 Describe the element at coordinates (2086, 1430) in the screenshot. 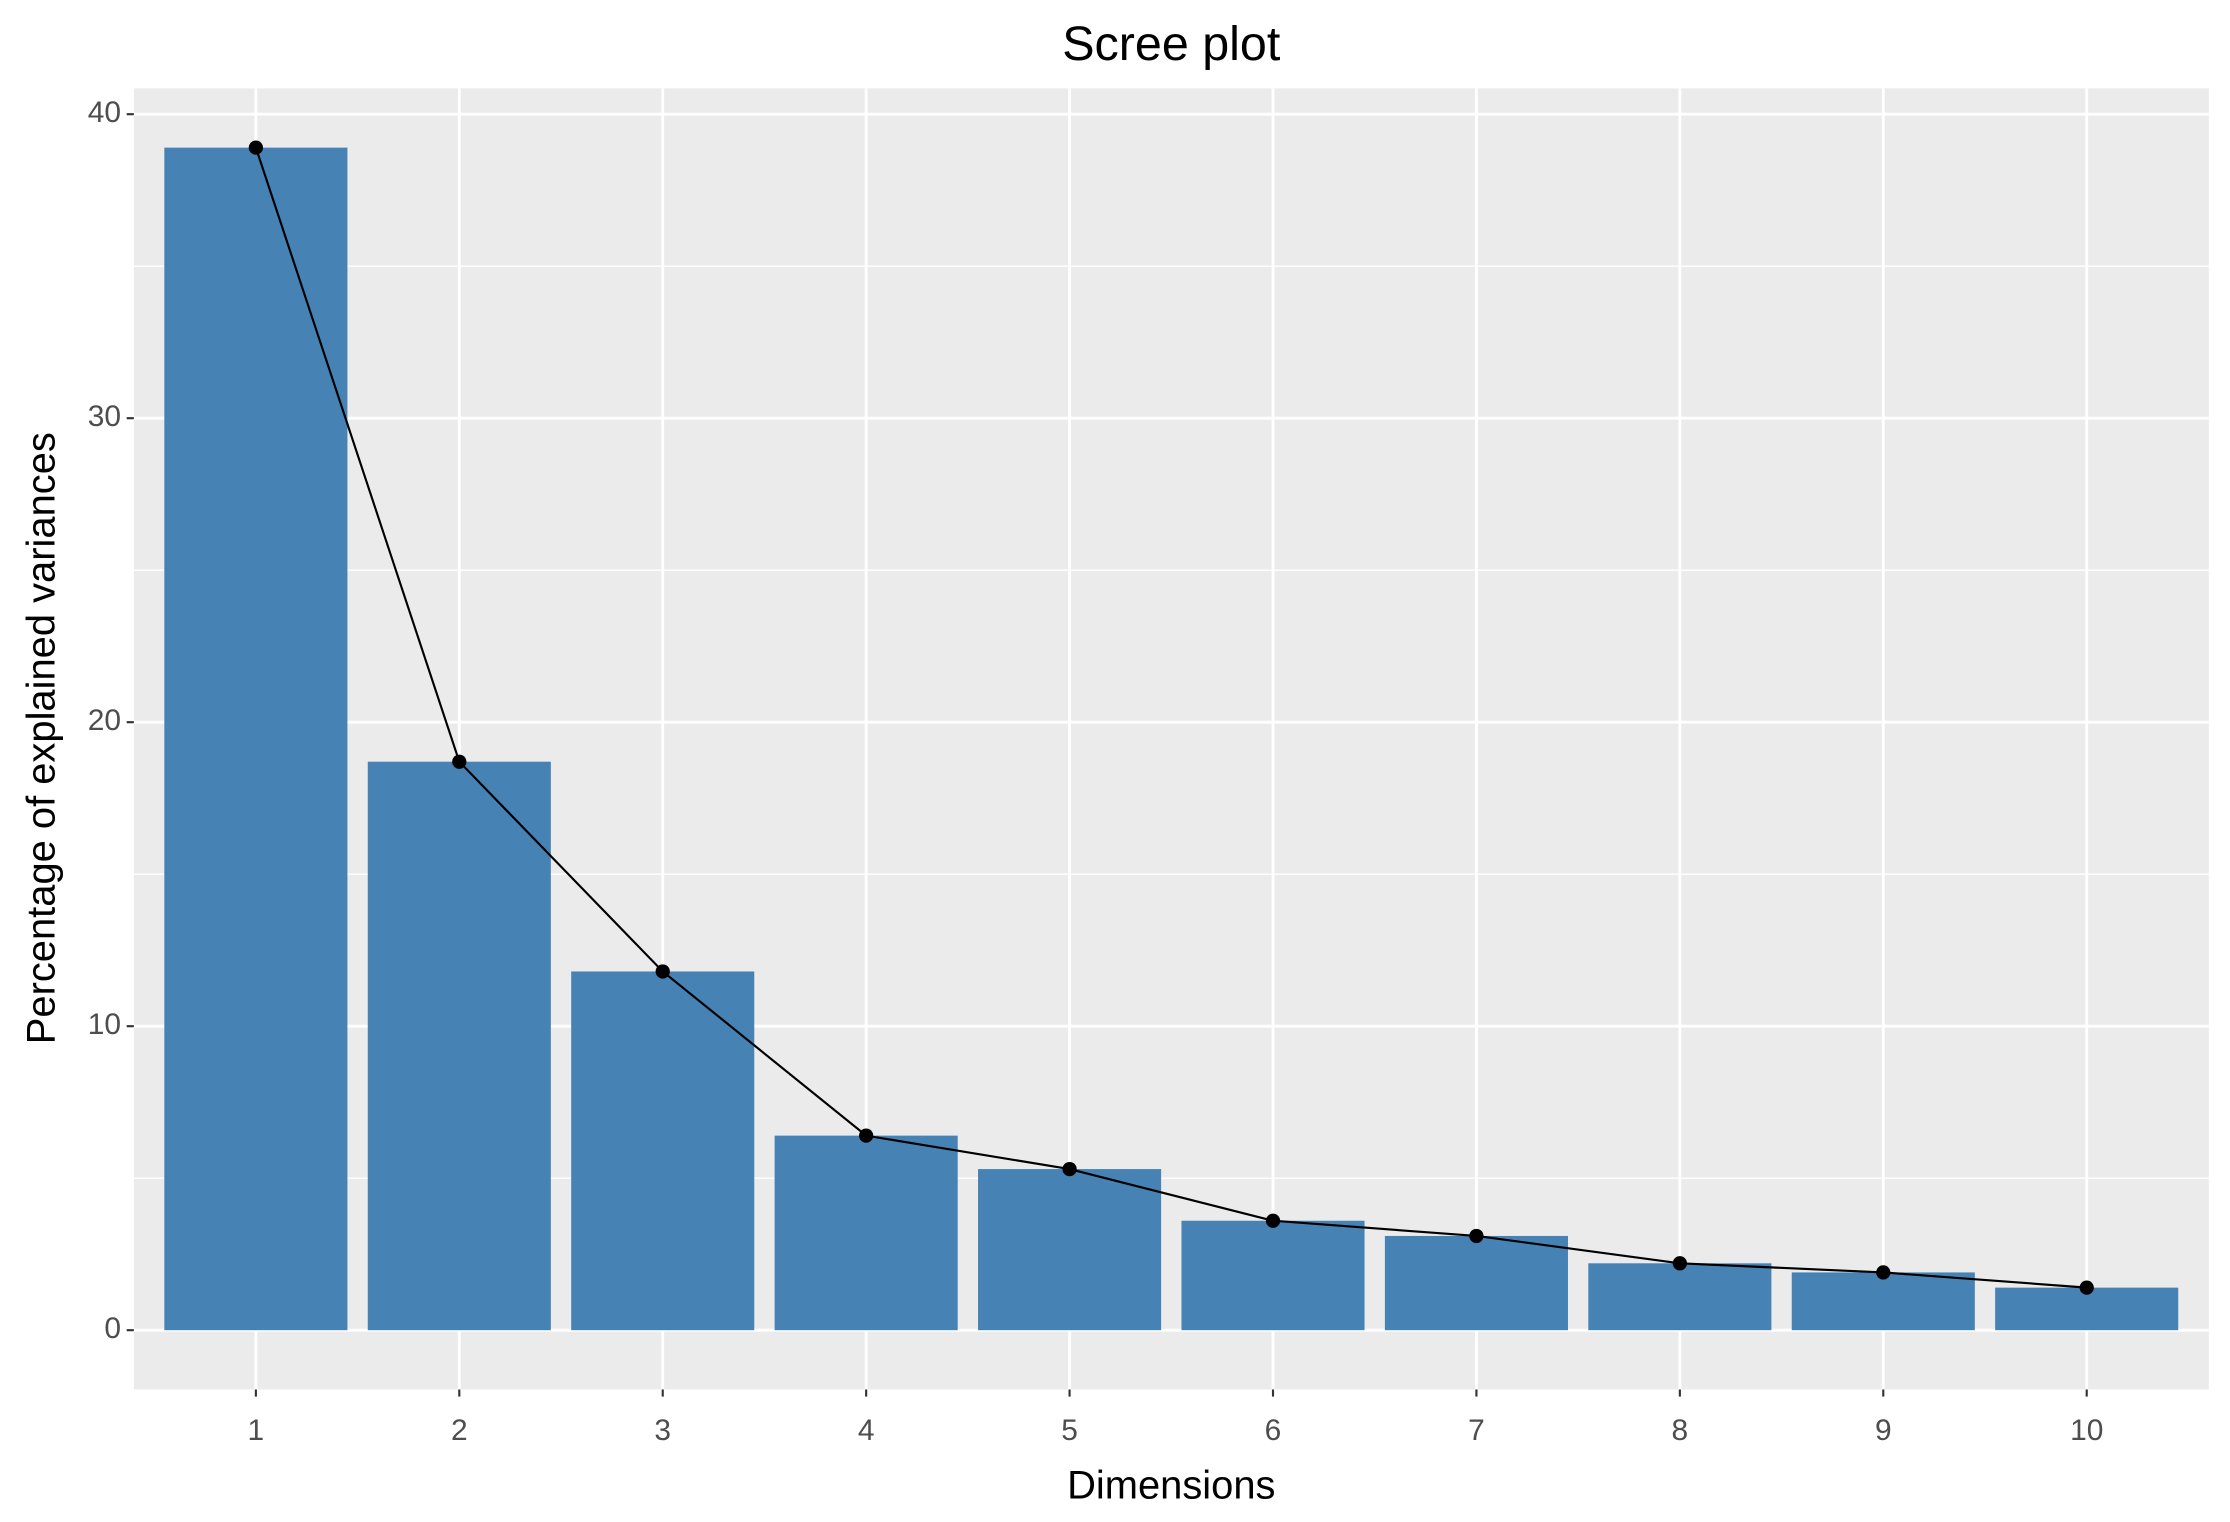

I see `x-tick-label: 10` at that location.